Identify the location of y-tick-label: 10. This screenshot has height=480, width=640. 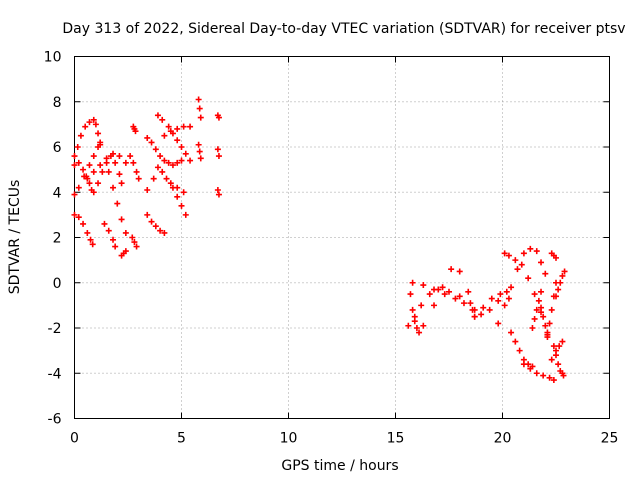
(53, 58).